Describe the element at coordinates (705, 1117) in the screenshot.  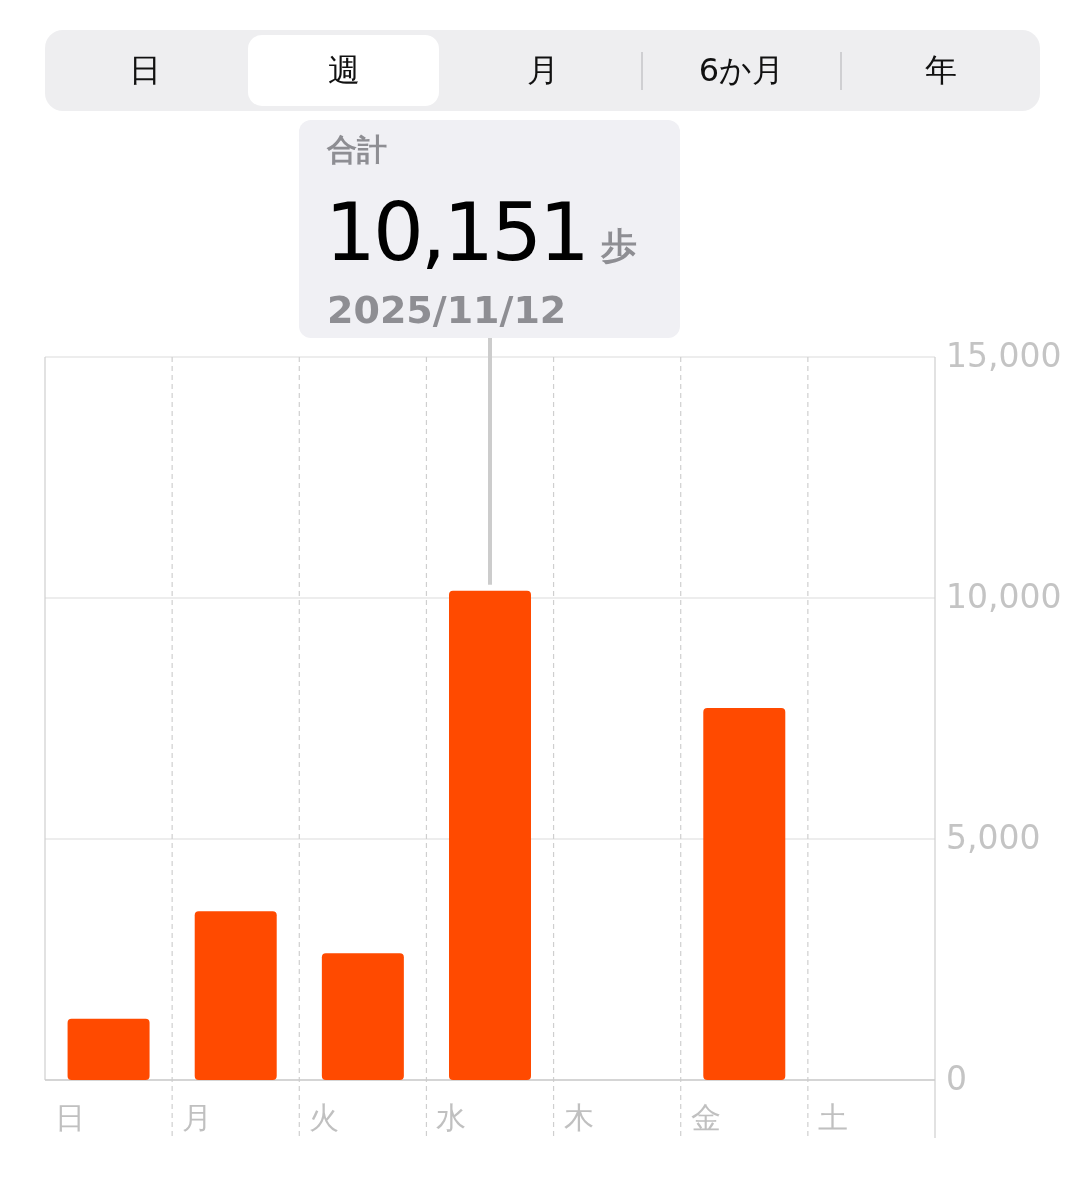
I see `x-tick-label: 金` at that location.